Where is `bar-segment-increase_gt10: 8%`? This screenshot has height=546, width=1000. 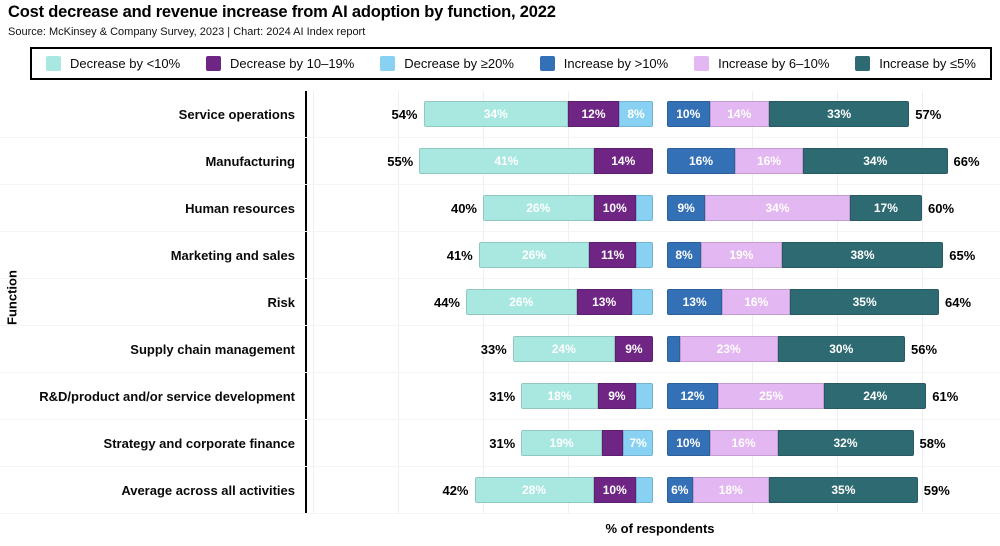 bar-segment-increase_gt10: 8% is located at coordinates (684, 255).